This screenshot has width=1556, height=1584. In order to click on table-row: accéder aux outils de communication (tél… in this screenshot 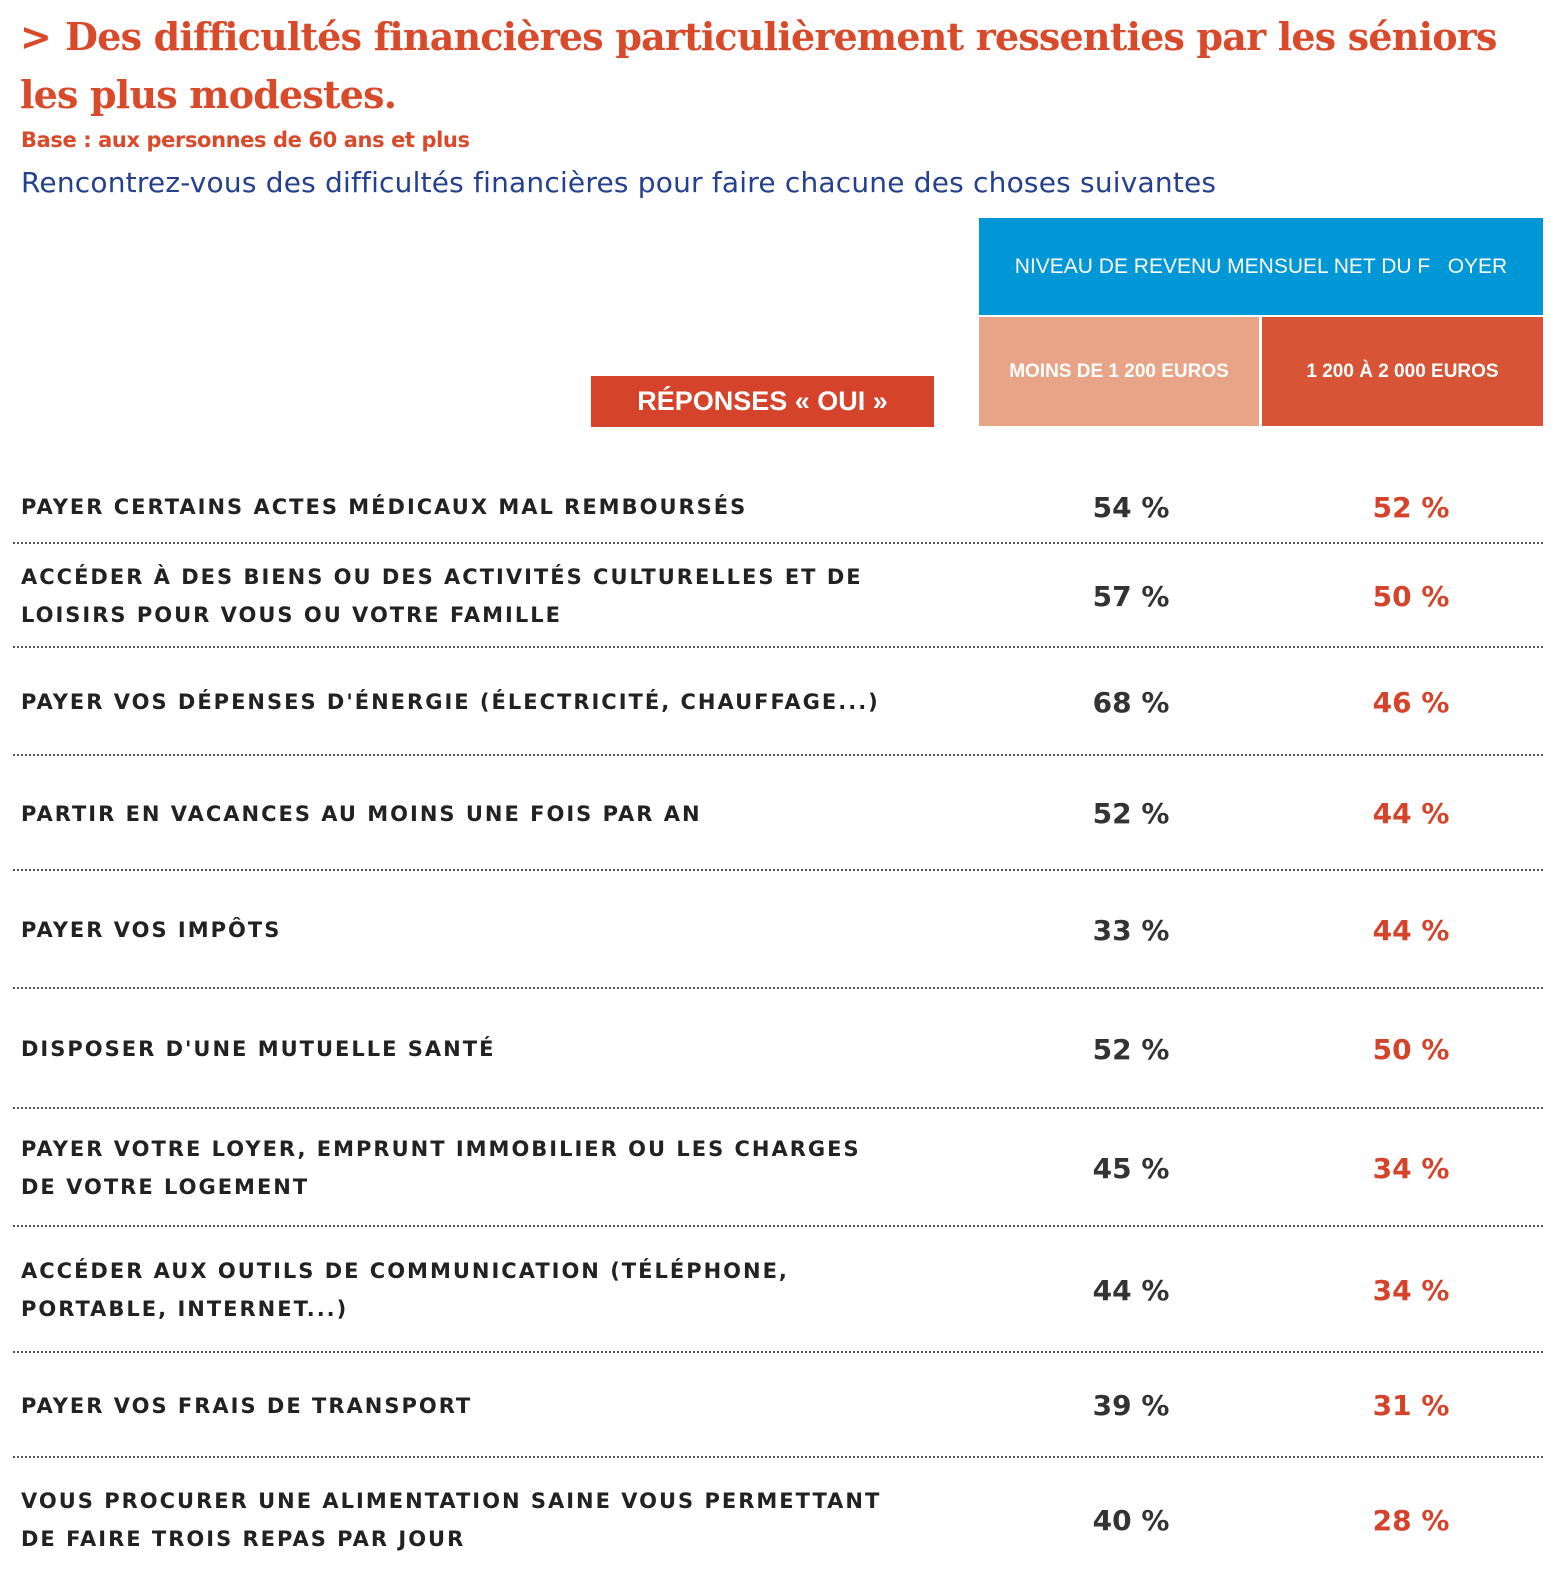, I will do `click(778, 1290)`.